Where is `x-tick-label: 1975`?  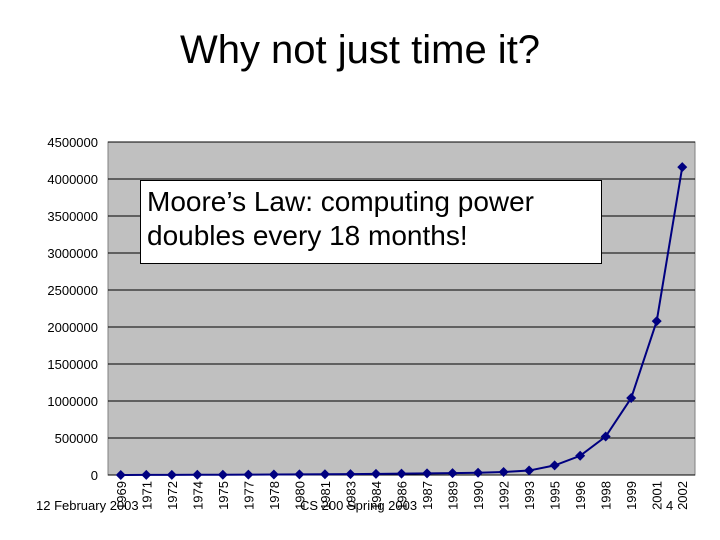 x-tick-label: 1975 is located at coordinates (223, 495).